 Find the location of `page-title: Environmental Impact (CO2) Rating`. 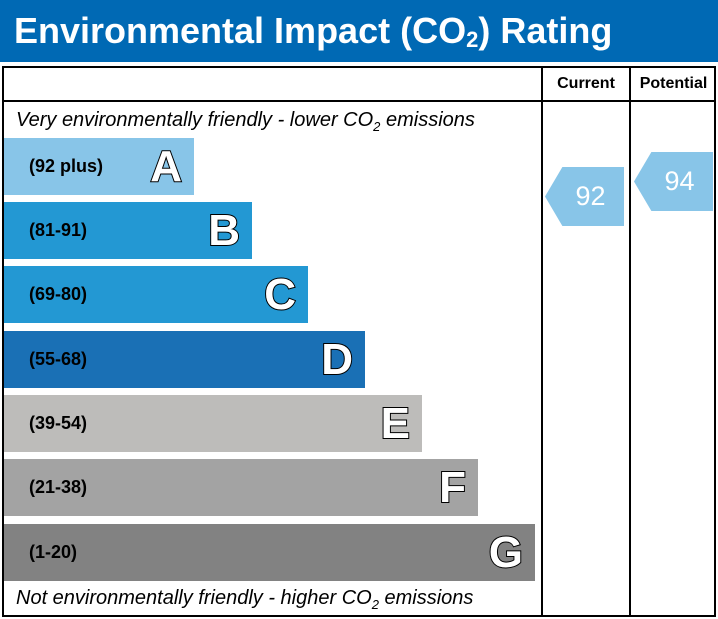

page-title: Environmental Impact (CO2) Rating is located at coordinates (359, 31).